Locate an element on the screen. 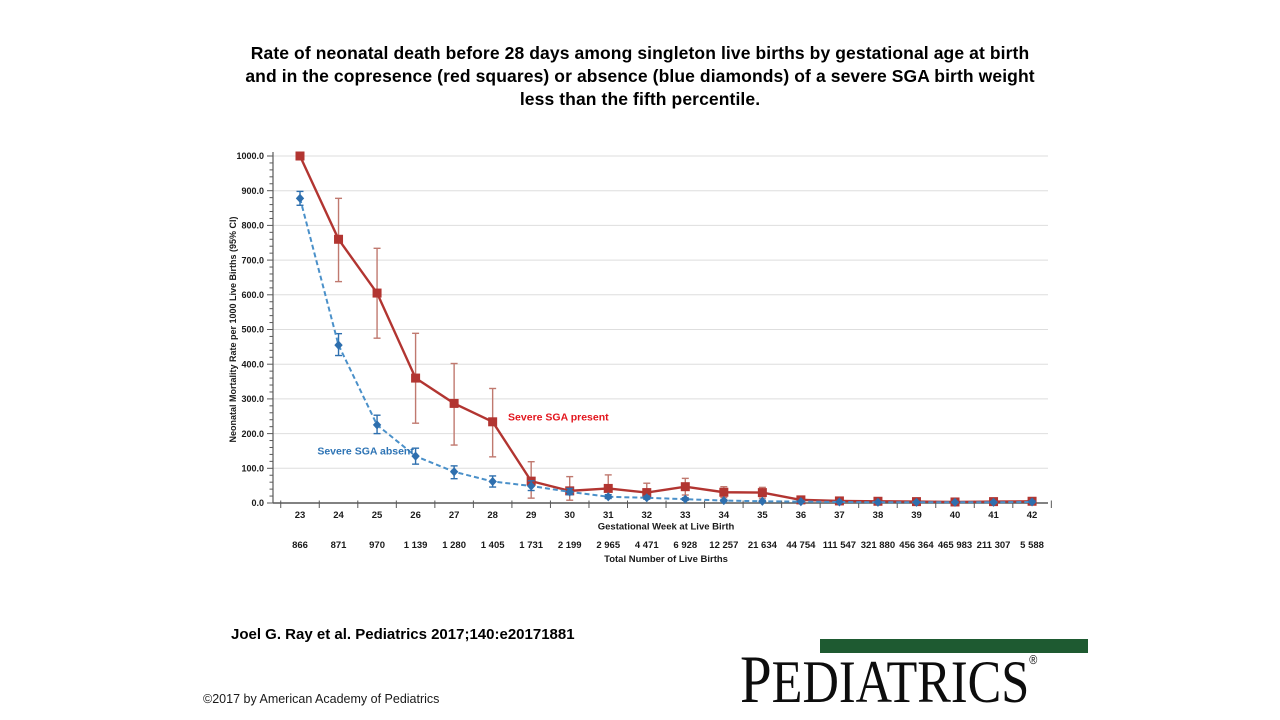 The height and width of the screenshot is (720, 1280). svg-text: 600.0 is located at coordinates (252, 295).